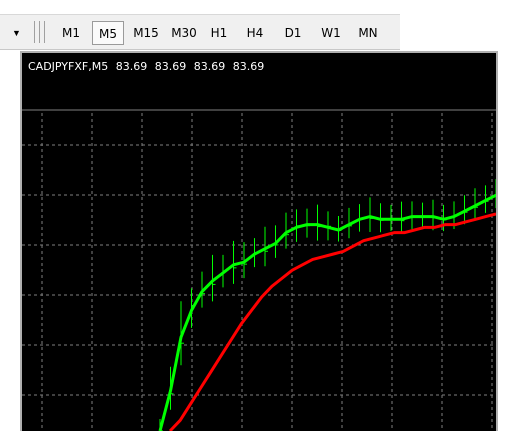  Describe the element at coordinates (44, 32) in the screenshot. I see `toolbar-separator` at that location.